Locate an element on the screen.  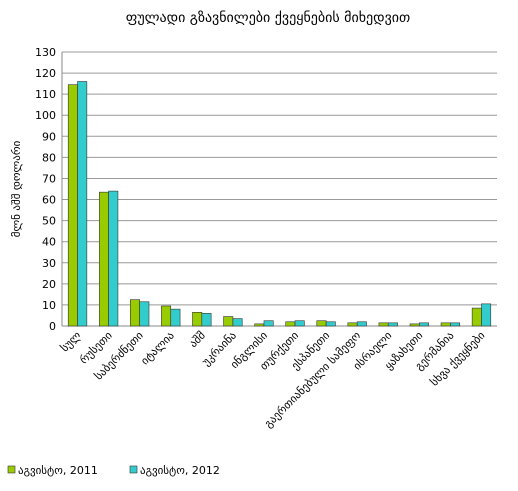
y-tick-label: 30 is located at coordinates (49, 263).